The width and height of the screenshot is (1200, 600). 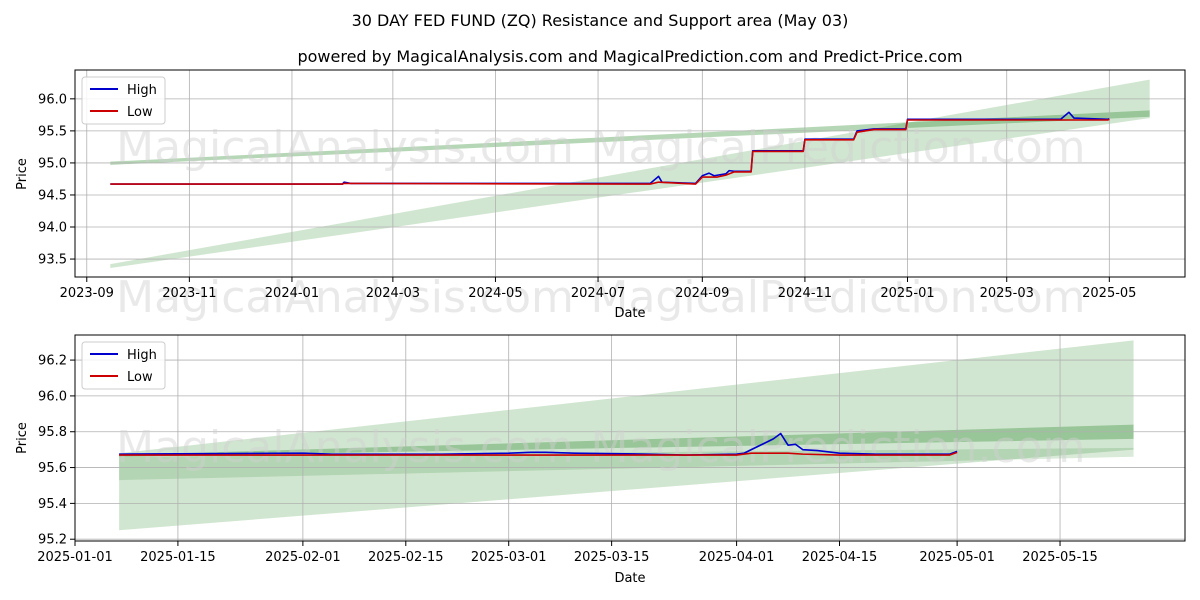 What do you see at coordinates (509, 557) in the screenshot?
I see `bottom-x-tick-label: 2025-03-01` at bounding box center [509, 557].